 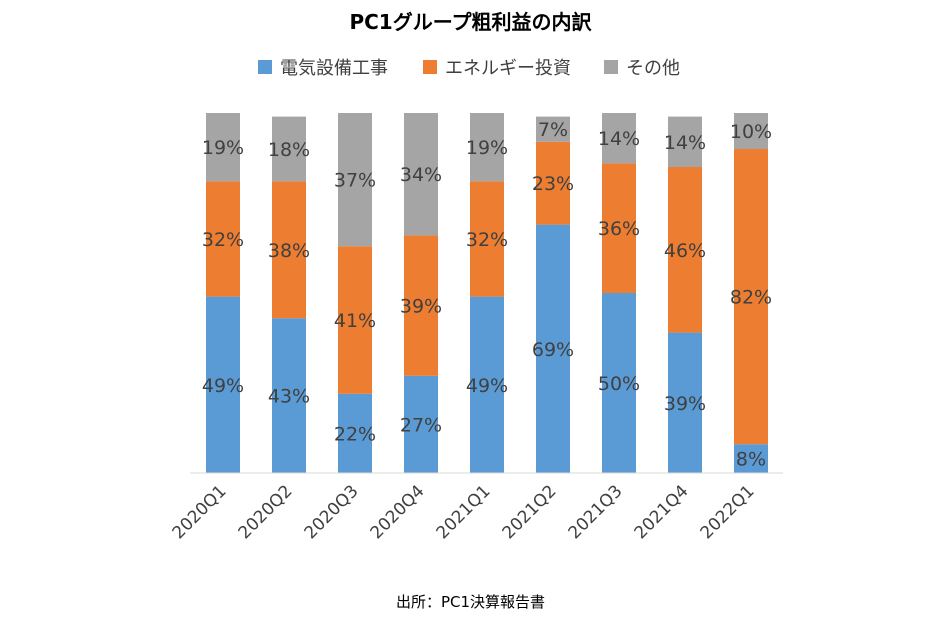 I want to click on data-label-2020Q1-s0: 49%, so click(x=223, y=386).